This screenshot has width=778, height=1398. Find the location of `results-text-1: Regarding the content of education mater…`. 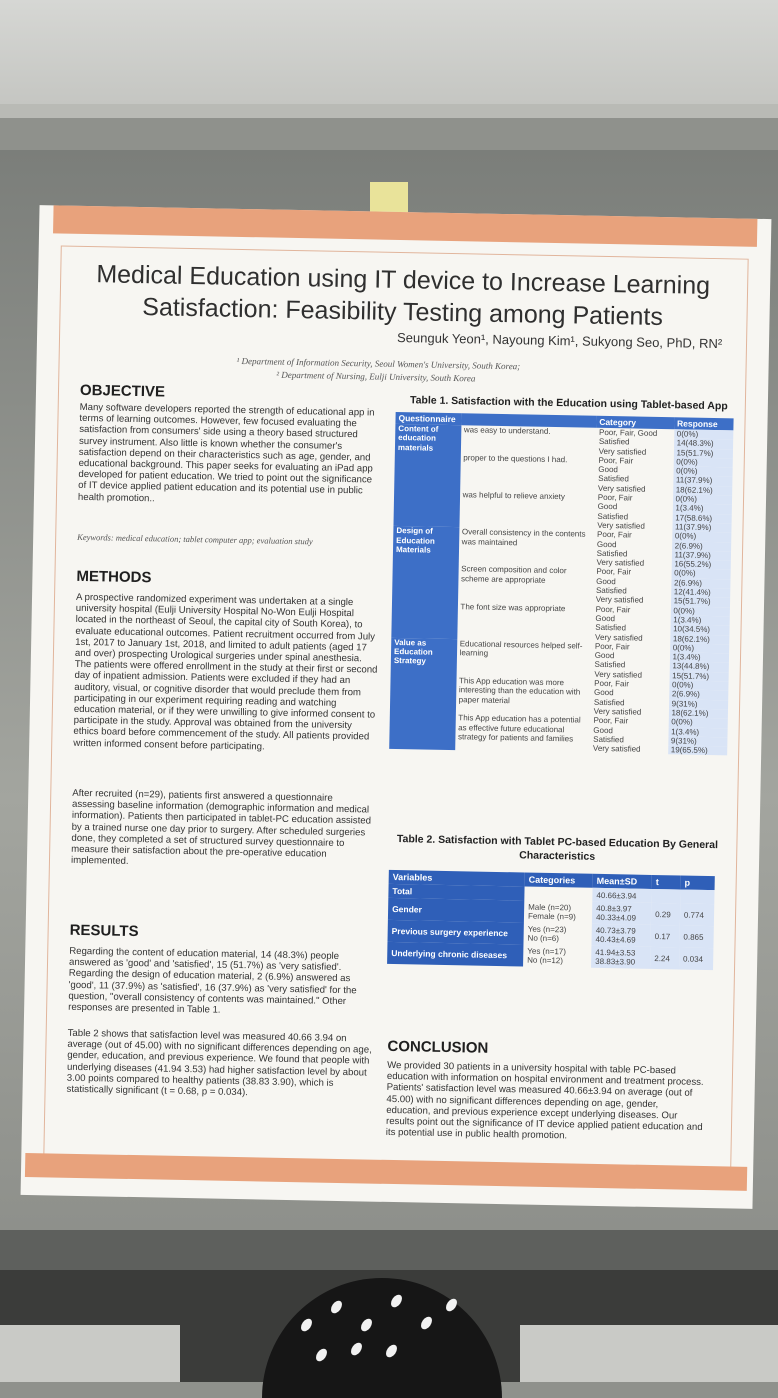

results-text-1: Regarding the content of education mater… is located at coordinates (221, 982).